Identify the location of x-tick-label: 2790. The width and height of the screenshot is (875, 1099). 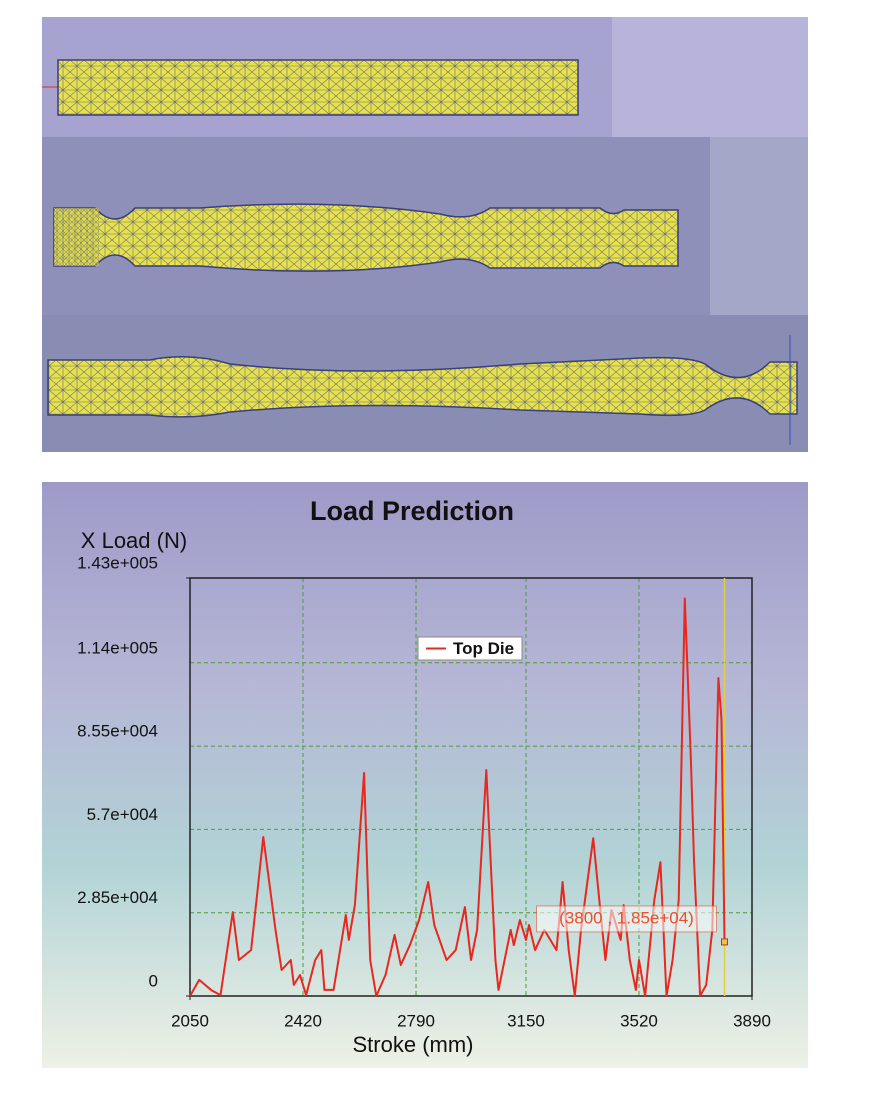
(416, 1020).